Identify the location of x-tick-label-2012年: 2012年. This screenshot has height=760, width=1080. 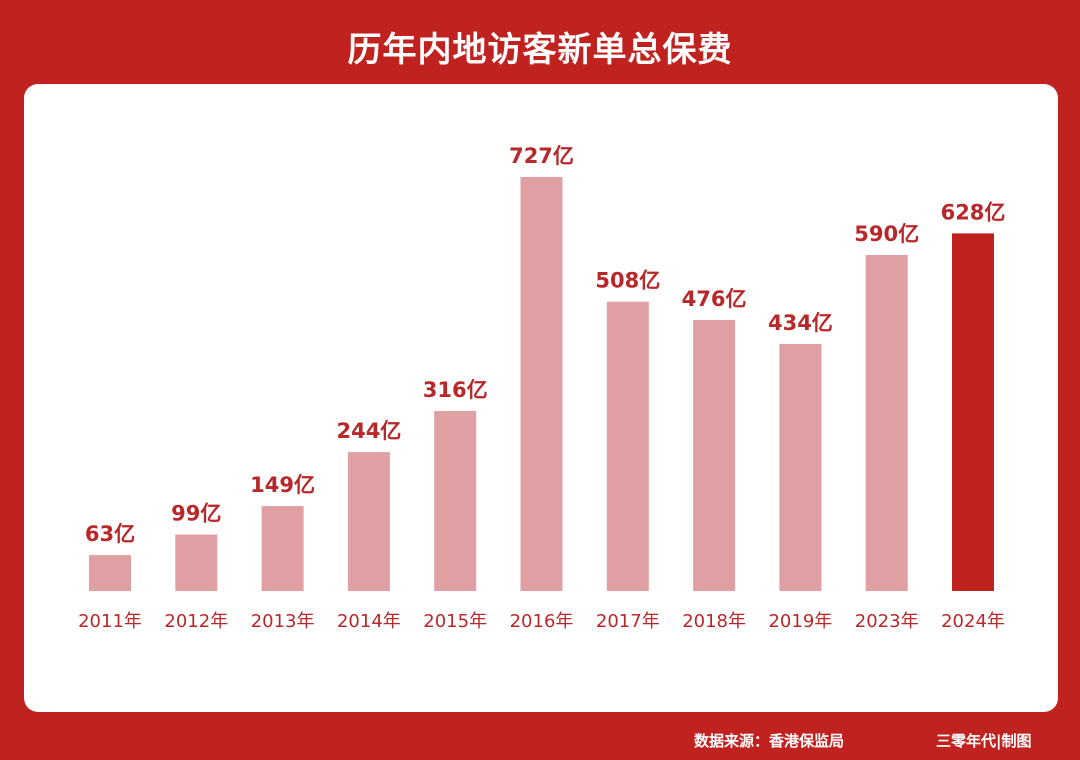
(196, 621).